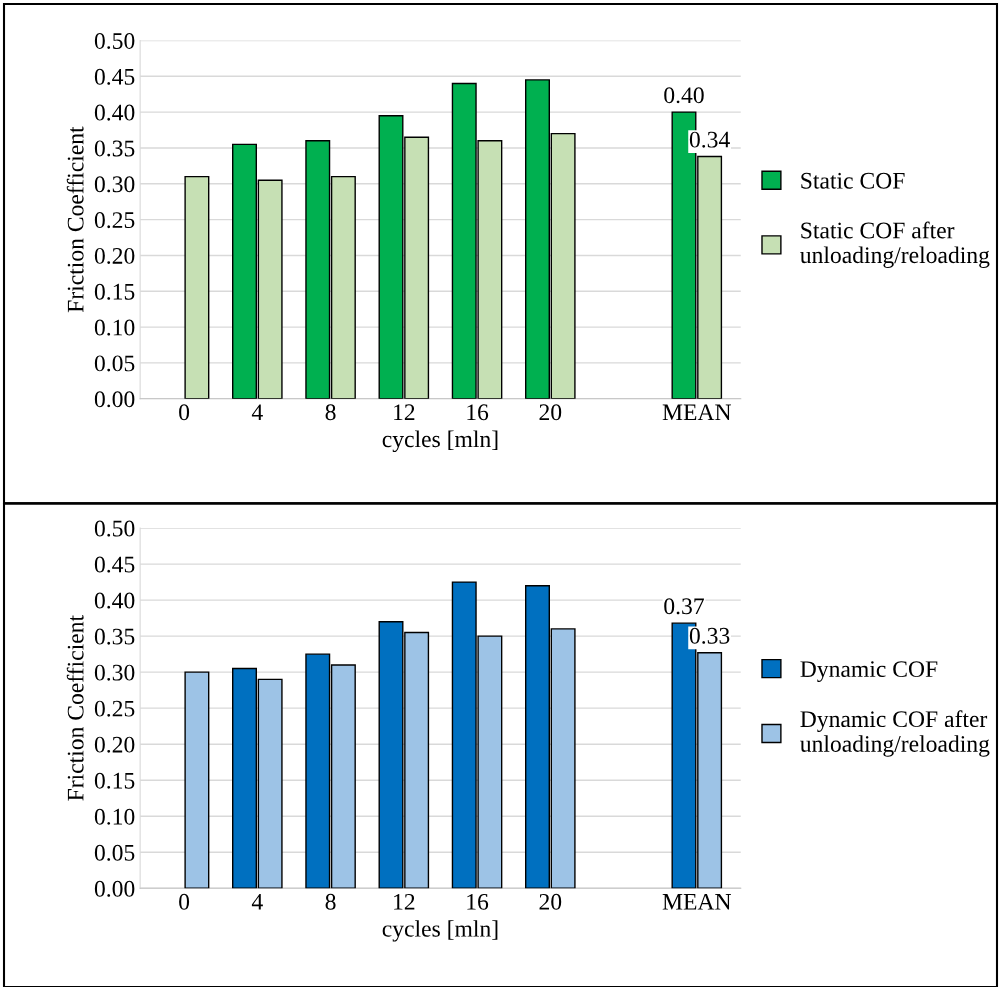 The height and width of the screenshot is (987, 1001). What do you see at coordinates (869, 671) in the screenshot?
I see `legend-label: Dynamic COF` at bounding box center [869, 671].